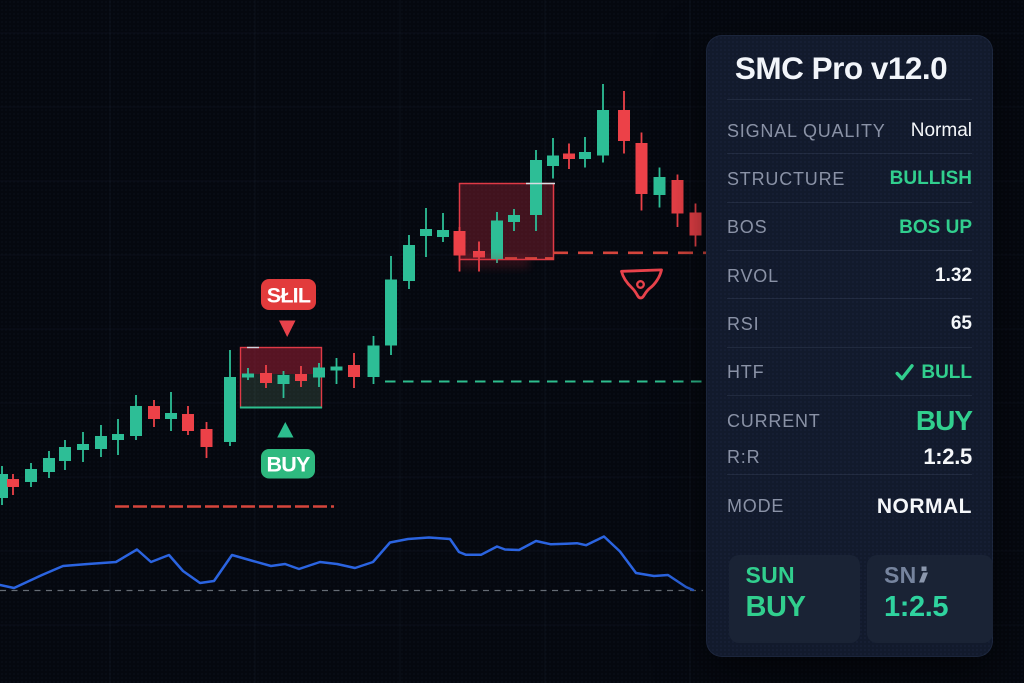 This screenshot has height=683, width=1024. What do you see at coordinates (288, 465) in the screenshot?
I see `svg-text: BUY` at bounding box center [288, 465].